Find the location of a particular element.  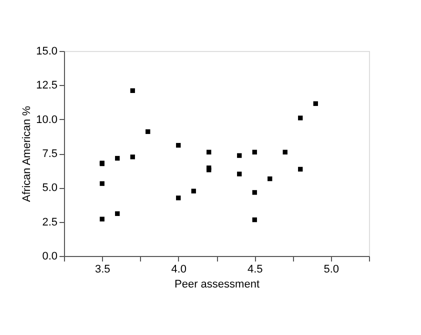

y-tick-label: 15.0 is located at coordinates (47, 52).